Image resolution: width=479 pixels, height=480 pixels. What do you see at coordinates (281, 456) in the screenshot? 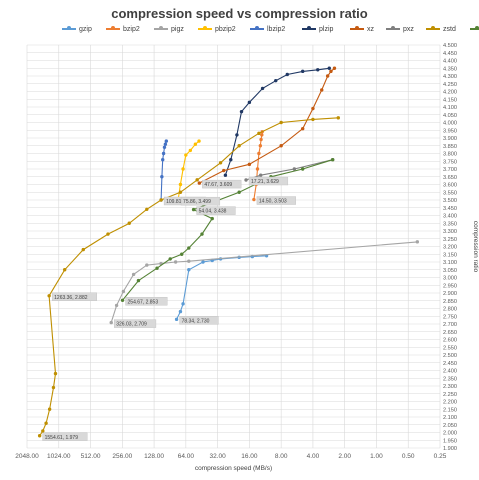
I see `x-tick-label: 8.00` at bounding box center [281, 456].